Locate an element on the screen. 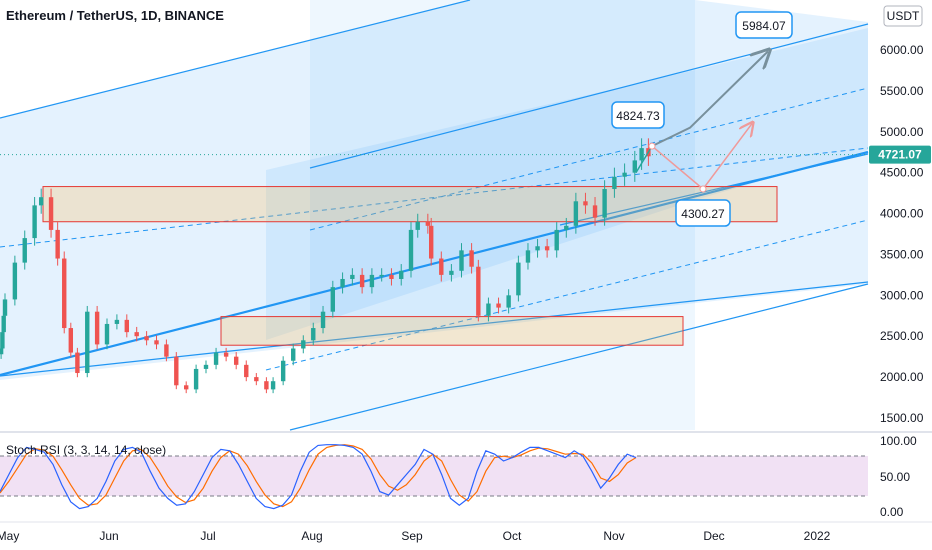  rsi-tick-100: 100.00 is located at coordinates (898, 441).